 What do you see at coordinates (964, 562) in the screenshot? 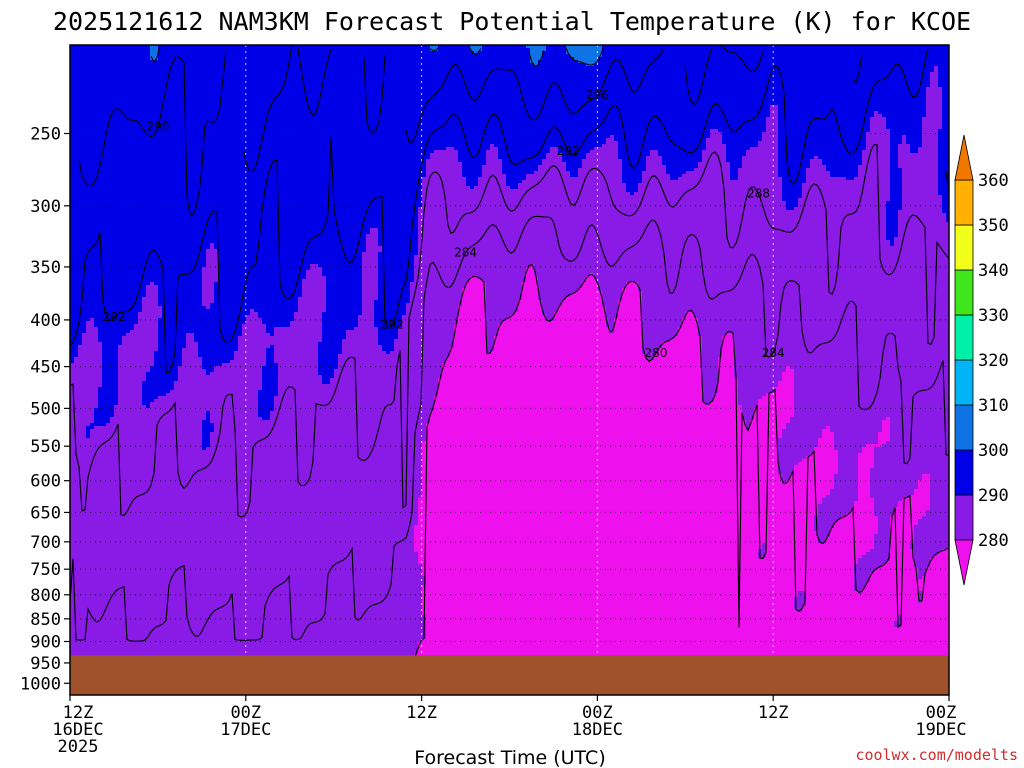
I see `colorbar-bottom-arrow` at bounding box center [964, 562].